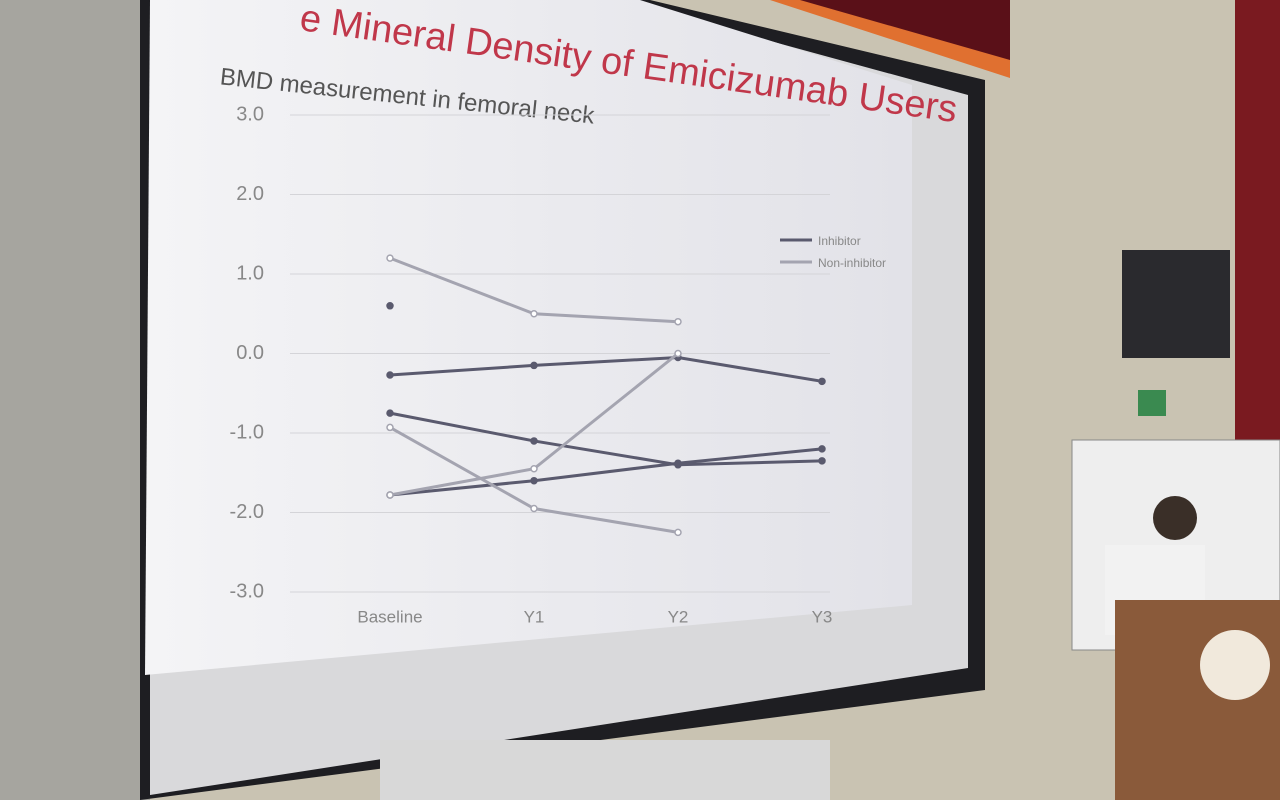 The image size is (1280, 805). Describe the element at coordinates (905, 30) in the screenshot. I see `curtain` at that location.